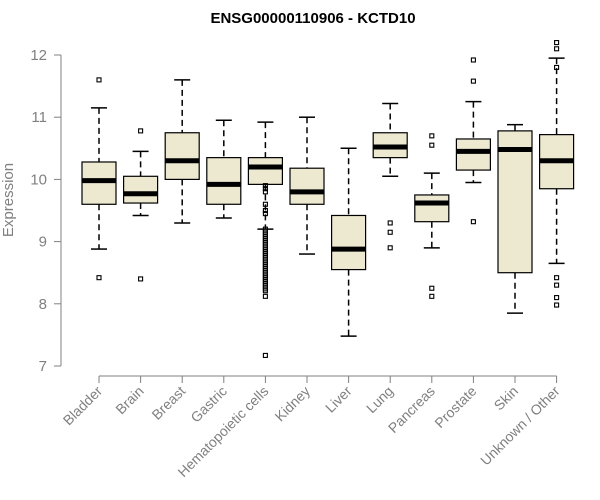 This screenshot has width=600, height=500. What do you see at coordinates (43, 366) in the screenshot?
I see `y-tick-label: 7` at bounding box center [43, 366].